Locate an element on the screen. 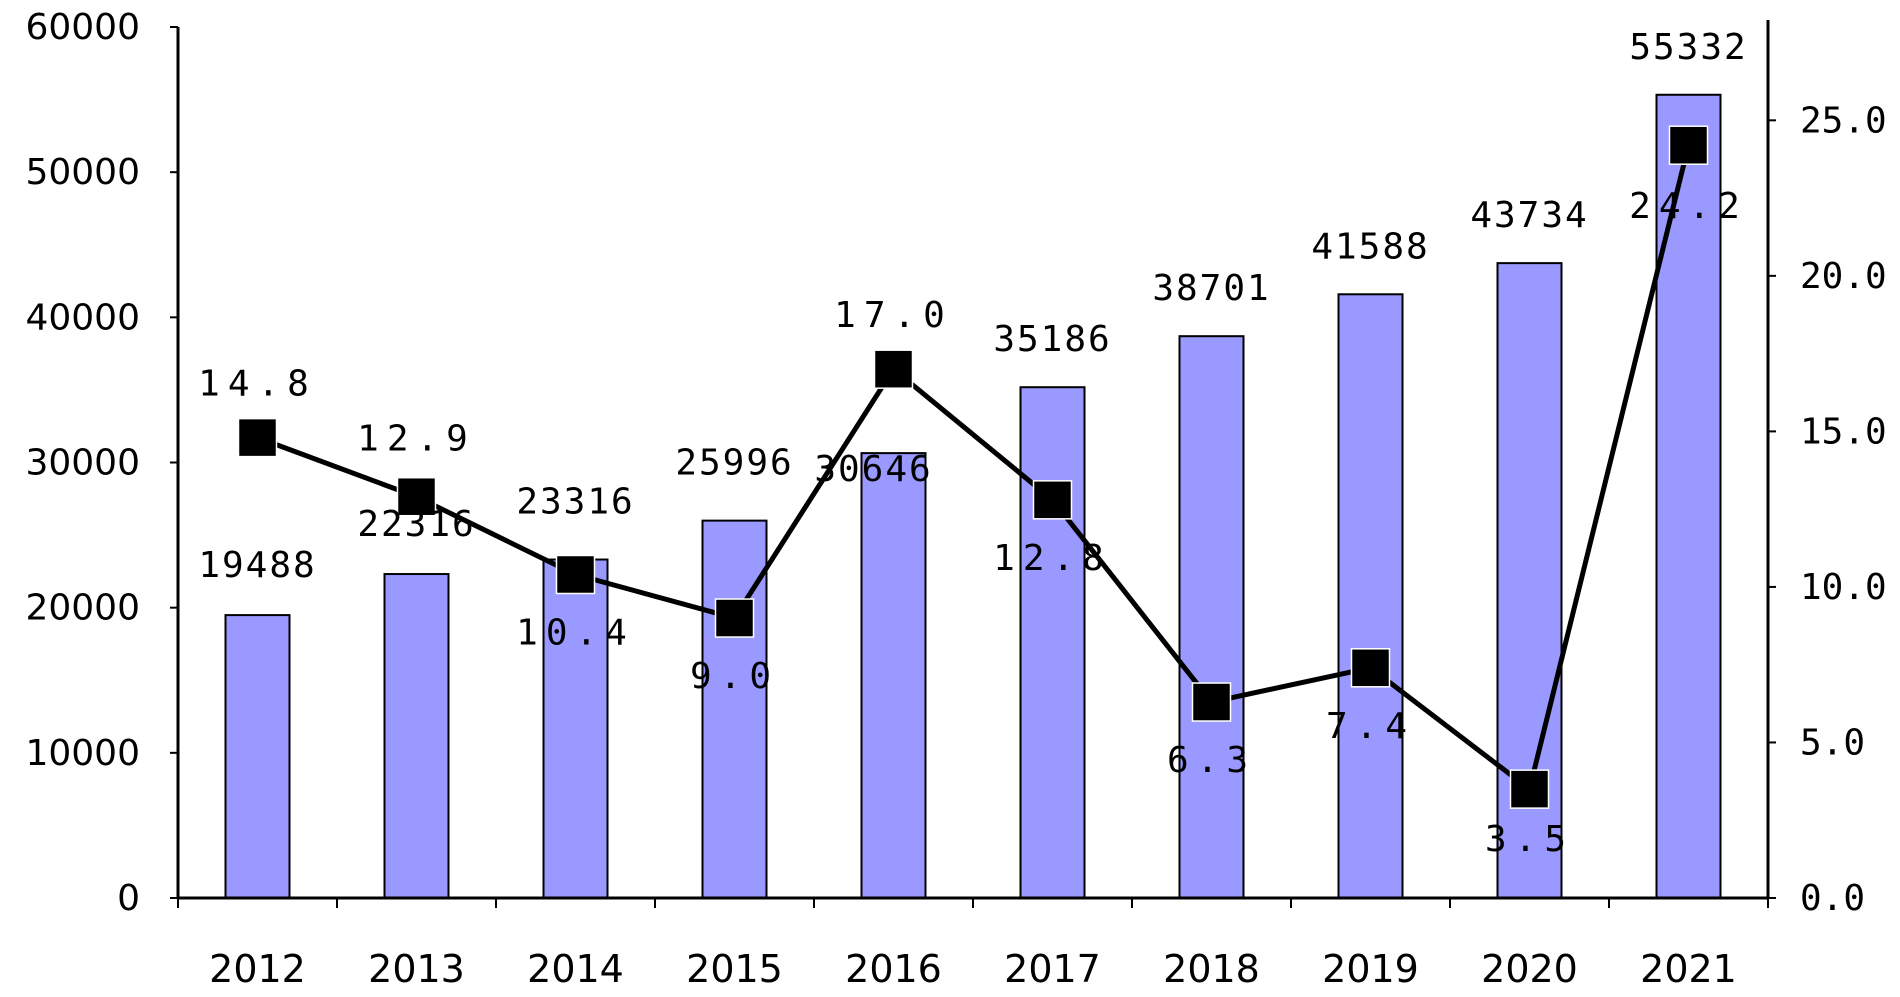  bar-value-label: 43734 is located at coordinates (1529, 215).